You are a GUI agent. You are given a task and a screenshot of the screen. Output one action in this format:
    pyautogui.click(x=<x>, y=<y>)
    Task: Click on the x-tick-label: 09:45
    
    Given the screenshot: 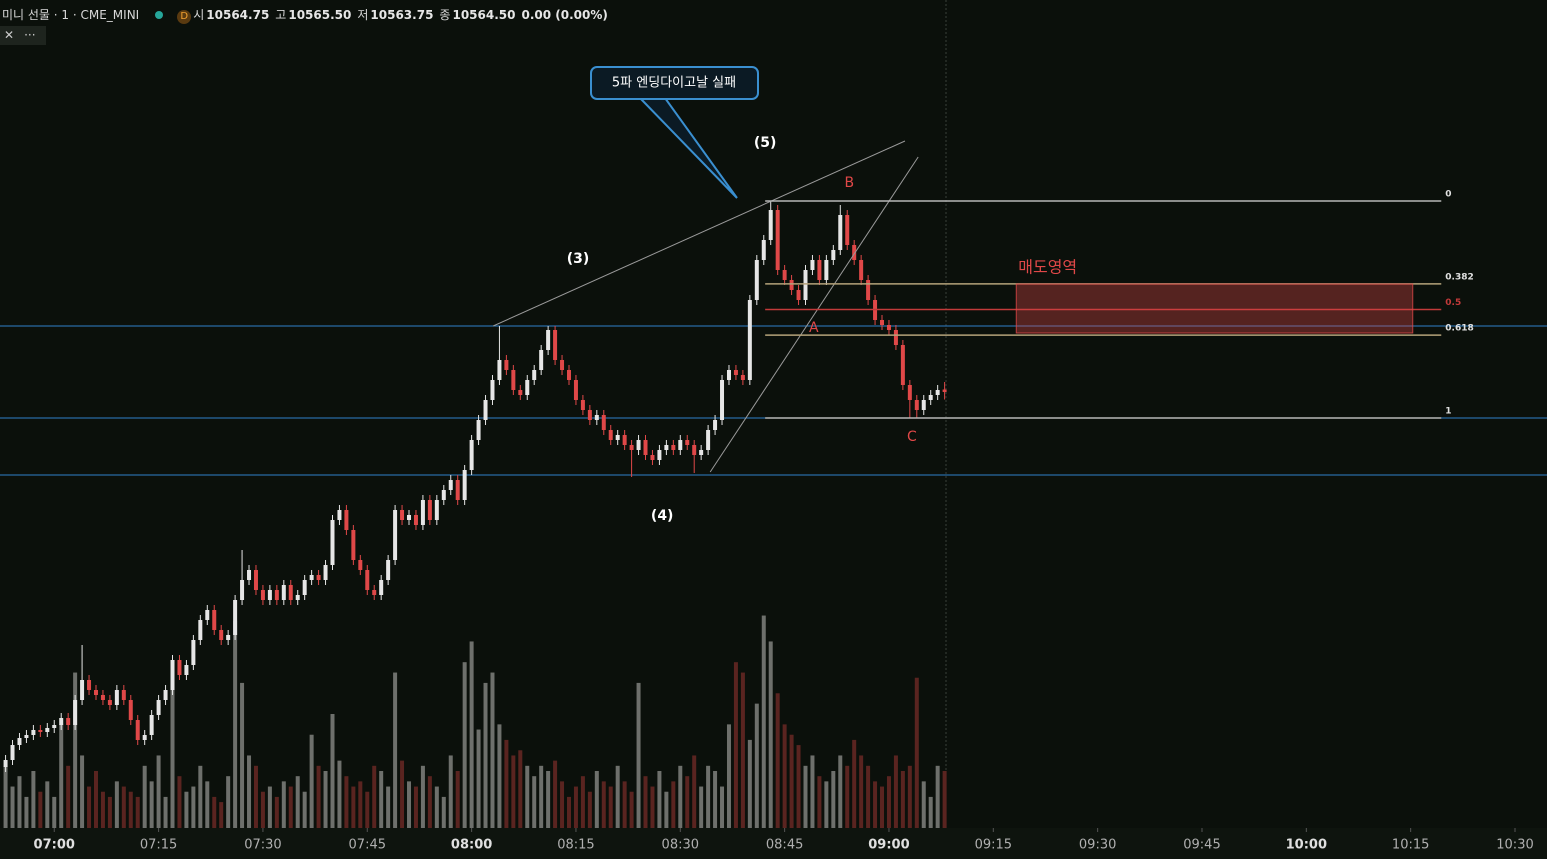 What is the action you would take?
    pyautogui.click(x=1201, y=845)
    